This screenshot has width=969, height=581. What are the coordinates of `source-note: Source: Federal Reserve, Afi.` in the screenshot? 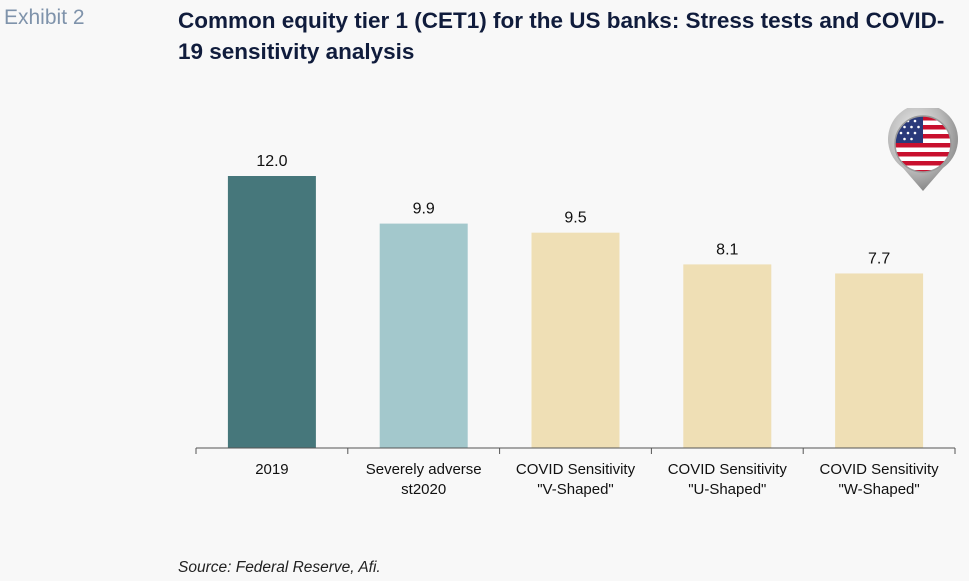 It's located at (279, 567).